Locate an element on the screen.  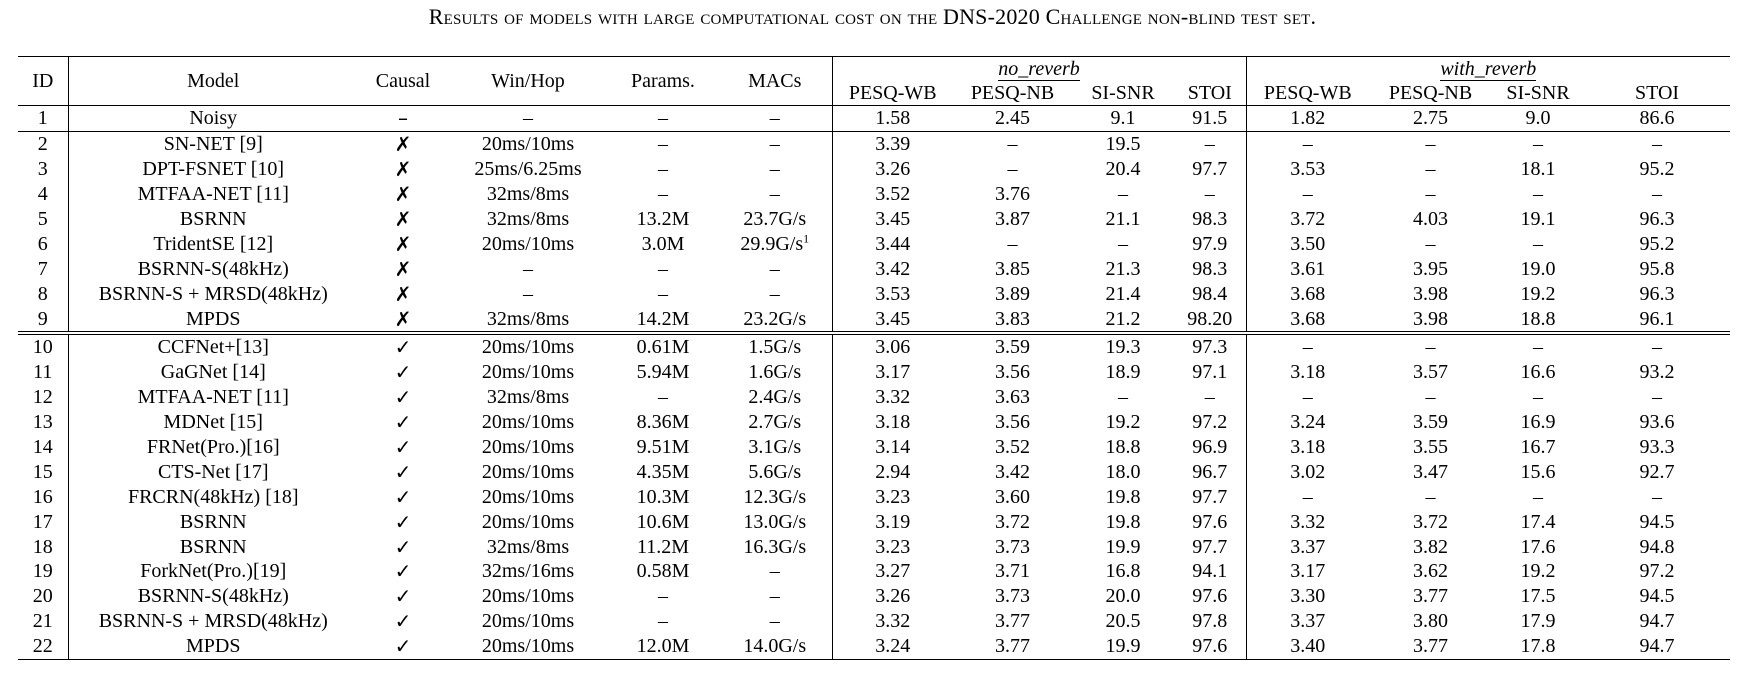
cell-wr-pesq-wb: 3.37 is located at coordinates (1307, 621).